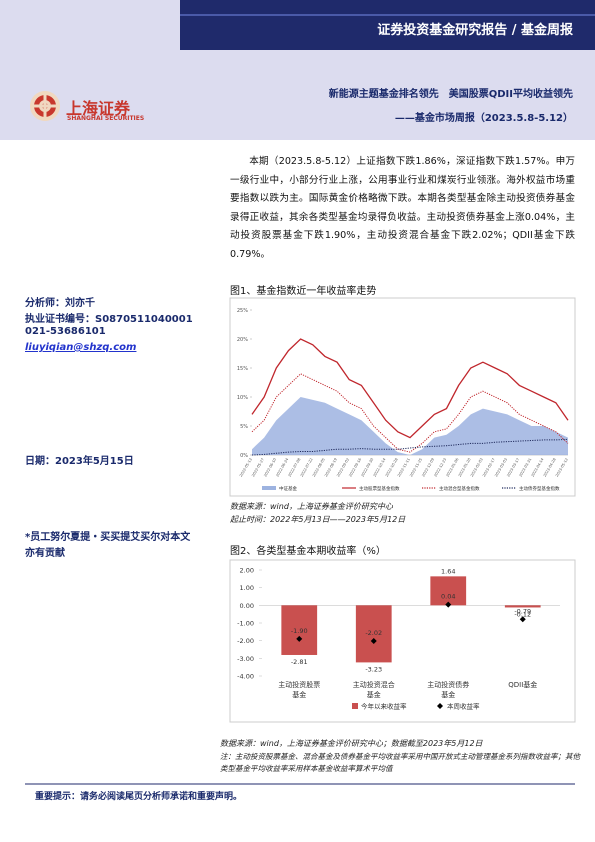  Describe the element at coordinates (463, 706) in the screenshot. I see `legend-label: 本周收益率` at that location.